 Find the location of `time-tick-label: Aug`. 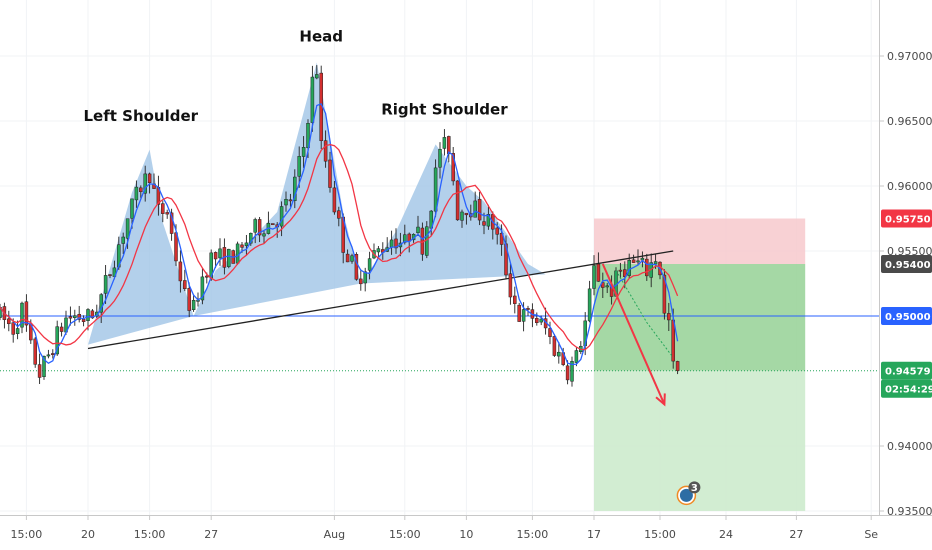

time-tick-label: Aug is located at coordinates (334, 534).